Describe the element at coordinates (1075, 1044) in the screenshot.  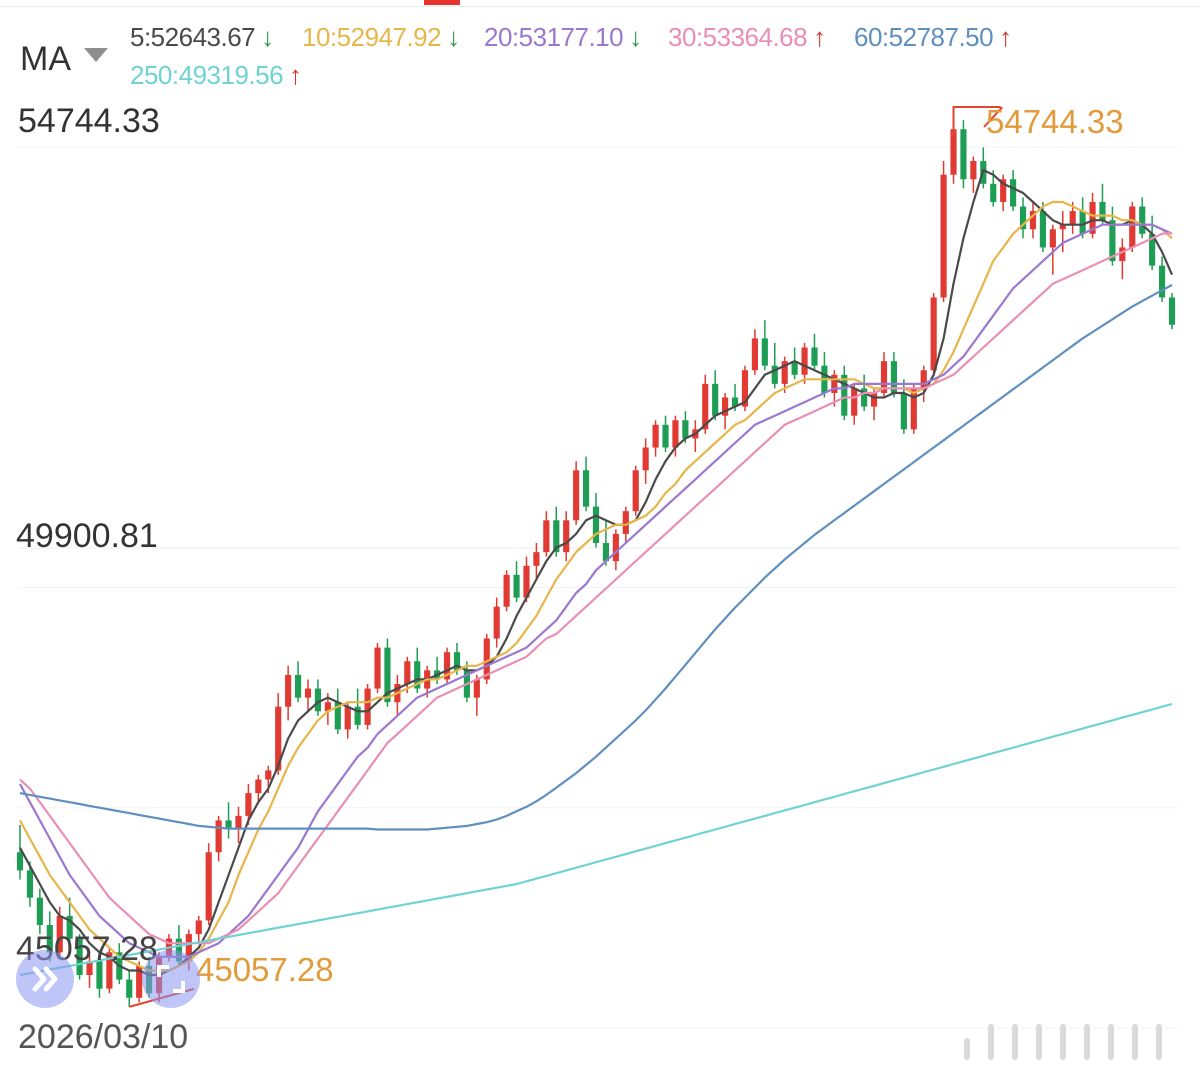
I see `bottom-scroll-ticks` at that location.